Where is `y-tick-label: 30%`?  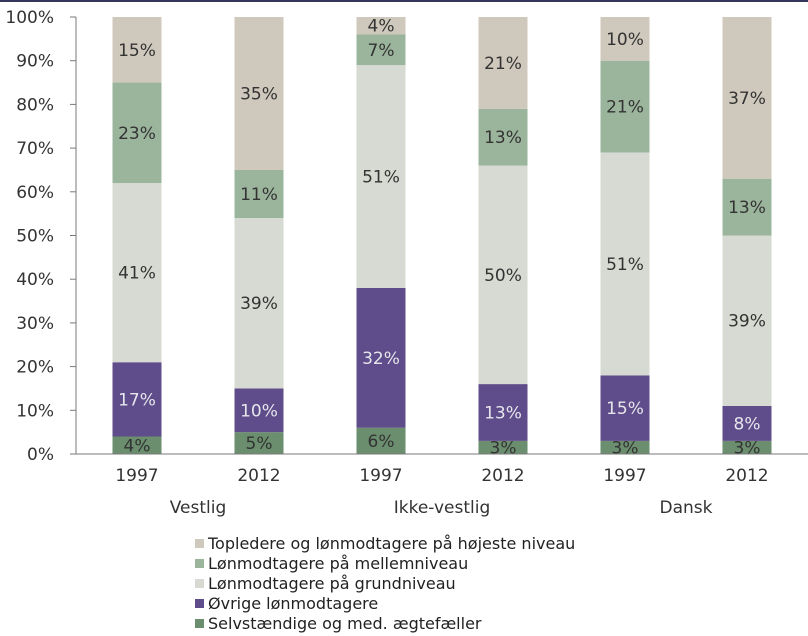
y-tick-label: 30% is located at coordinates (35, 324).